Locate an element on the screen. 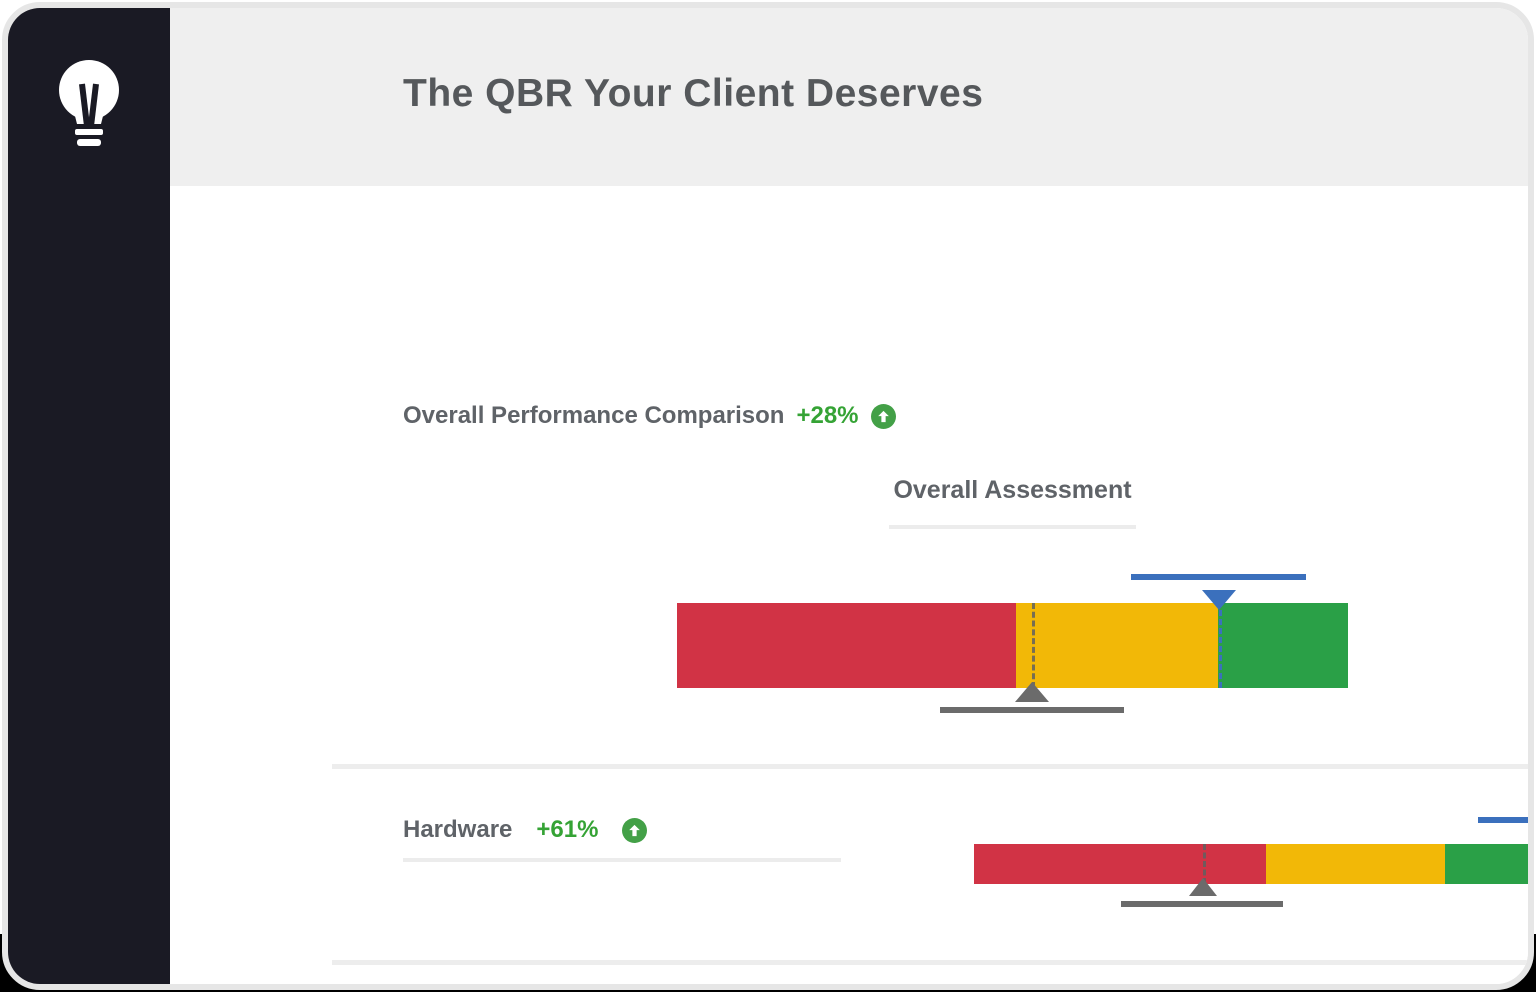 This screenshot has height=992, width=1536. bullet-chart-overall is located at coordinates (1012, 643).